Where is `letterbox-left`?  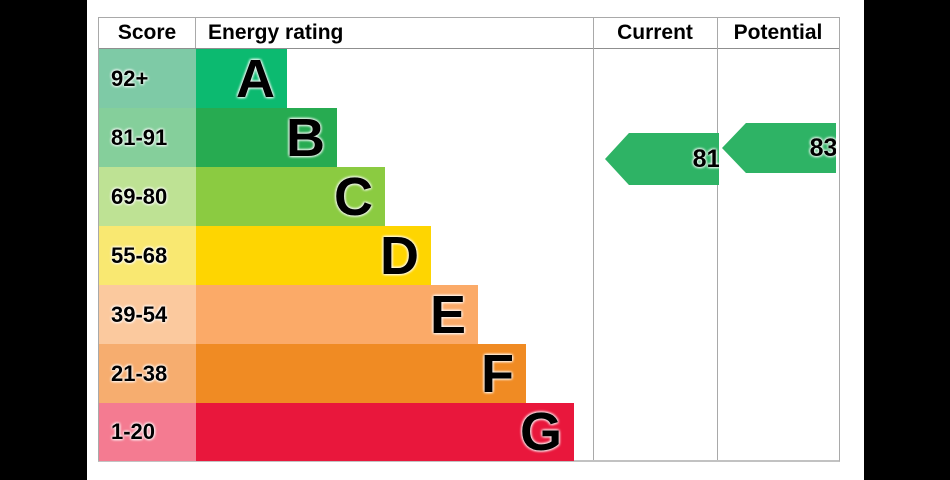 letterbox-left is located at coordinates (43, 240).